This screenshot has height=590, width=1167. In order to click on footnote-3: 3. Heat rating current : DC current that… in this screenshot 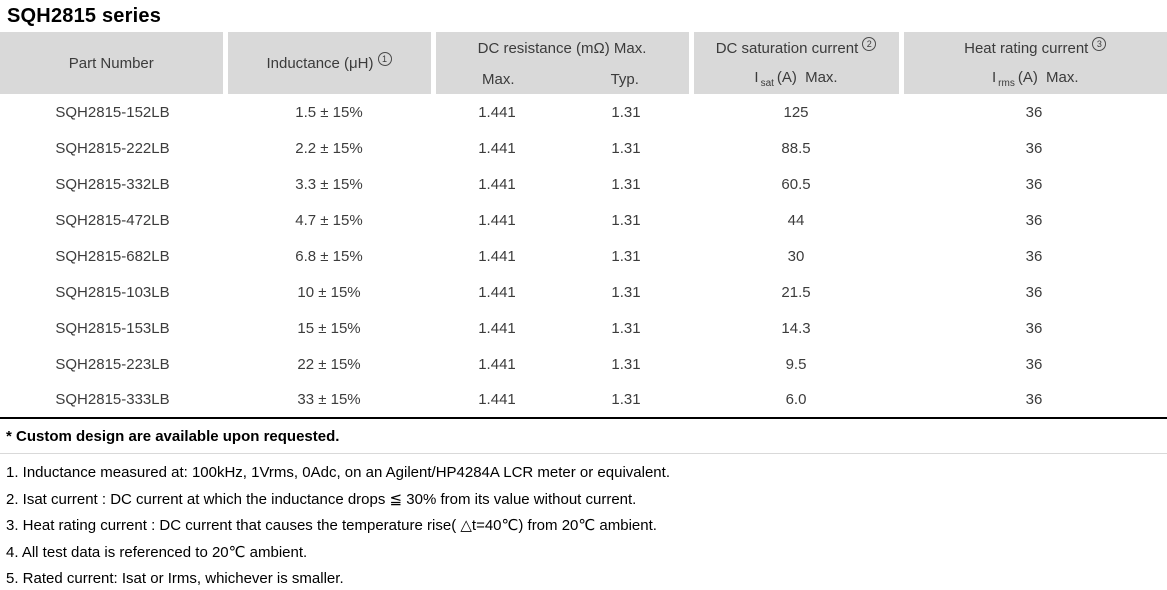, I will do `click(331, 525)`.